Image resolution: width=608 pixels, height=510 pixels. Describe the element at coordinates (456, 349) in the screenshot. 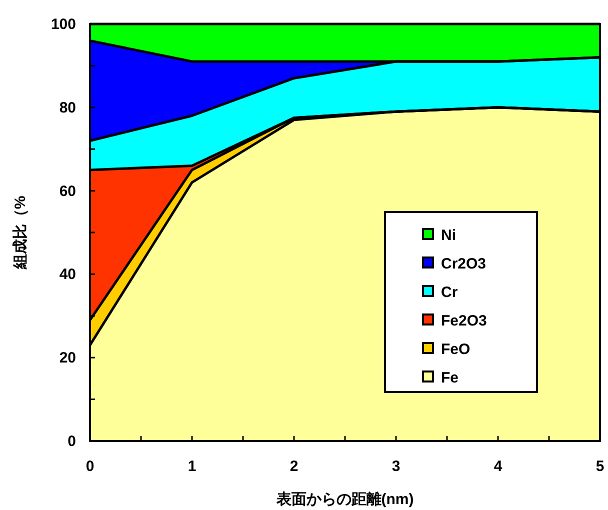

I see `legend-label: FeO` at that location.